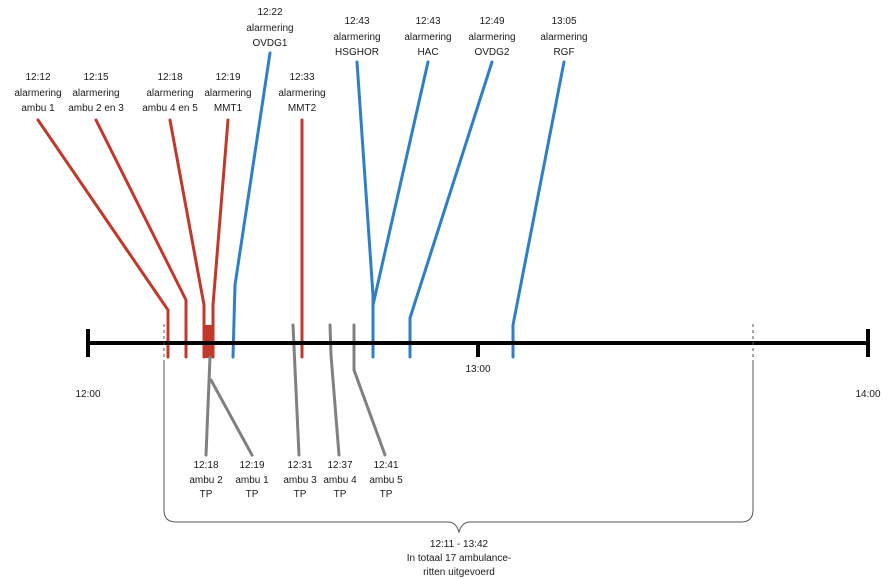  I want to click on alarm-label-mmt1: 12:19 alarmering MMT1, so click(227, 93).